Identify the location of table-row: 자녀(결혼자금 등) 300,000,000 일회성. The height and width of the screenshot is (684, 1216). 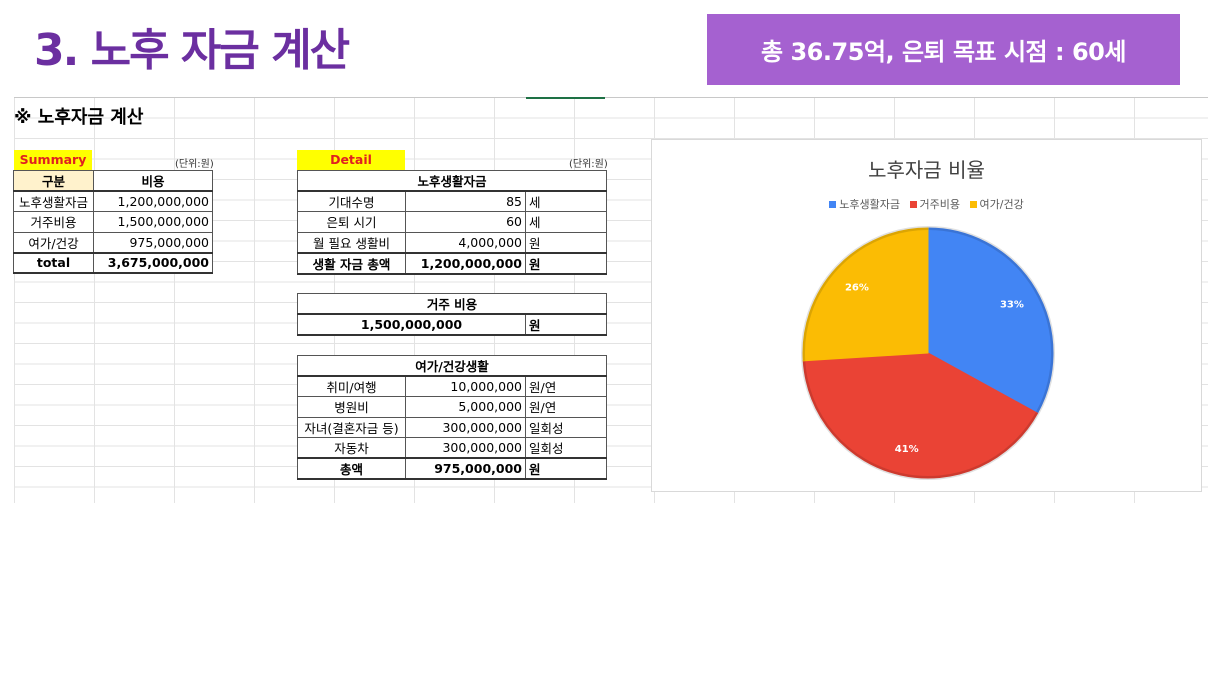
(452, 427).